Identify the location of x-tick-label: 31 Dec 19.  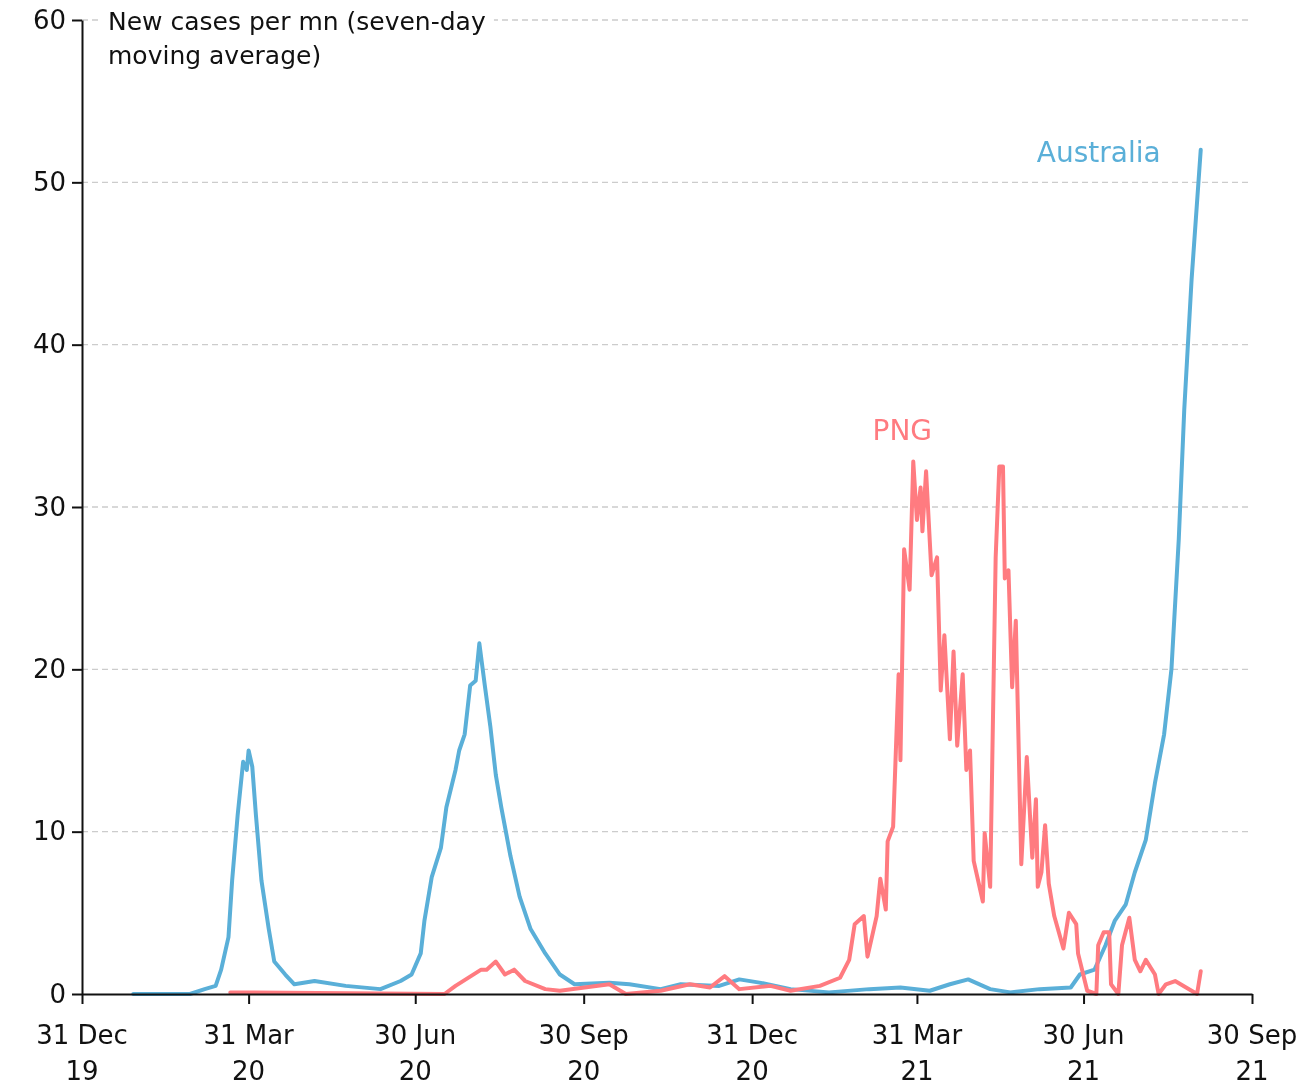
(82, 1053).